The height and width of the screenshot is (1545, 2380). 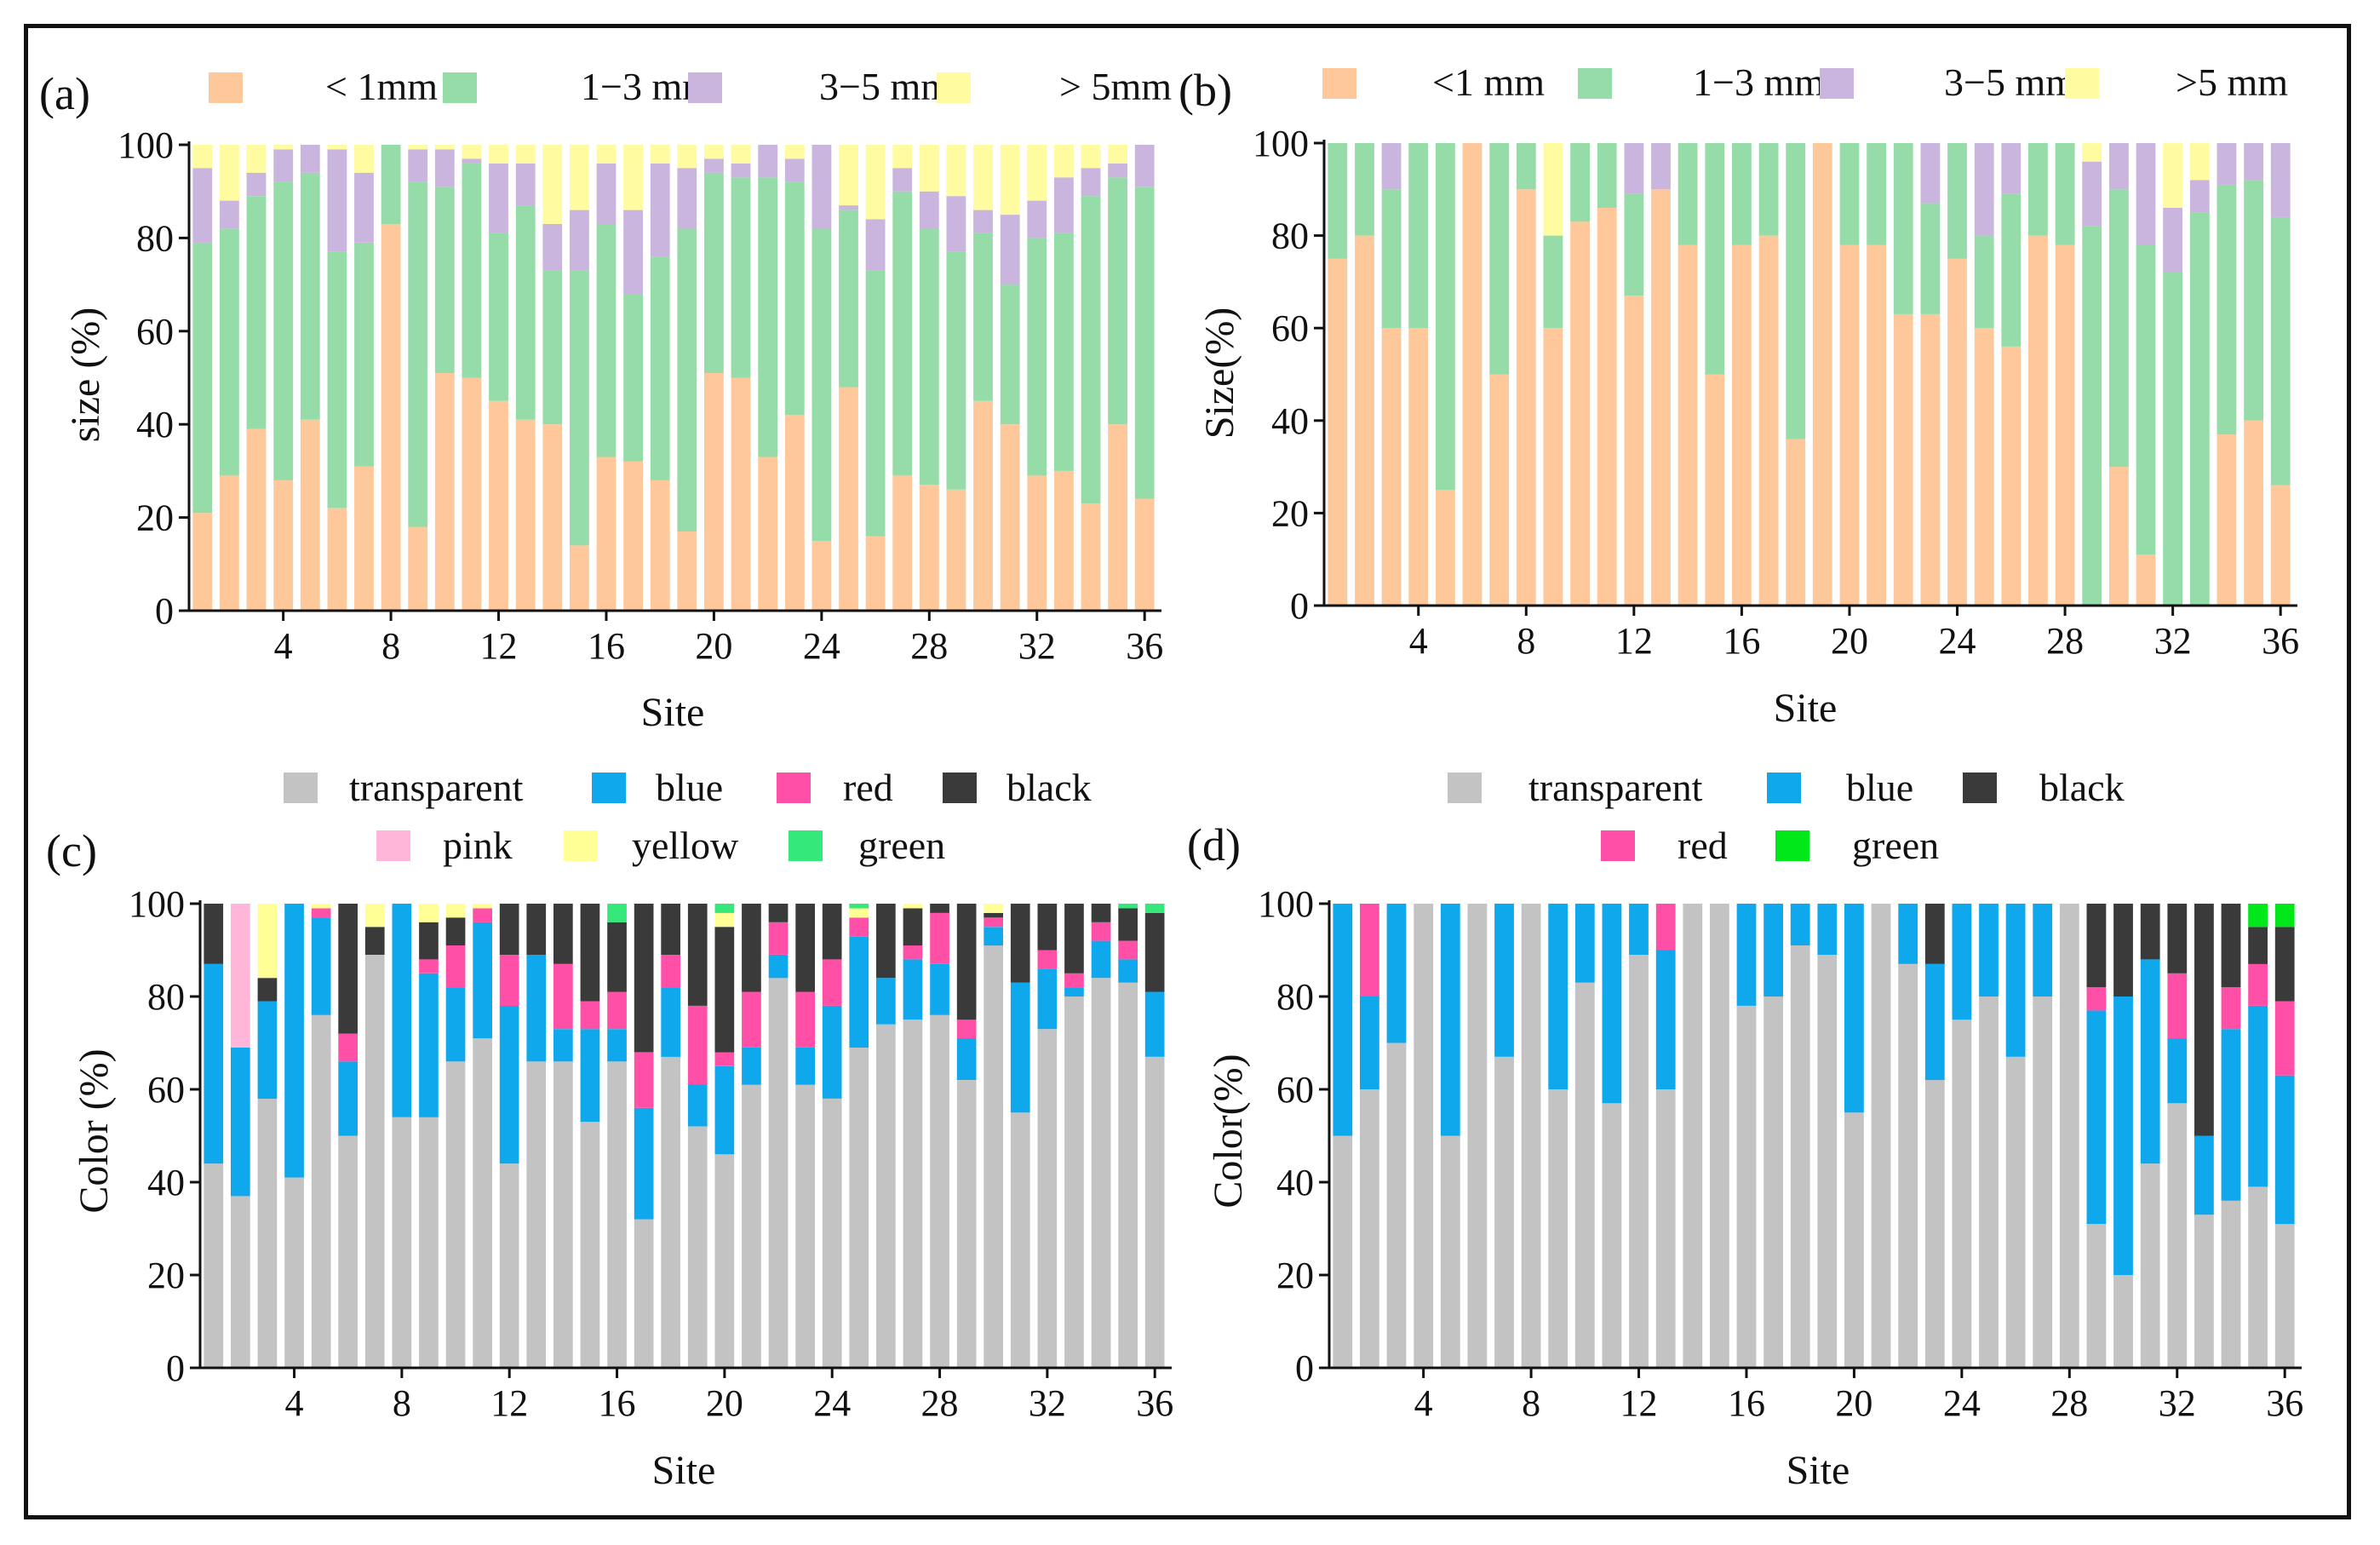 What do you see at coordinates (1827, 930) in the screenshot?
I see `bar-d-site19-blue` at bounding box center [1827, 930].